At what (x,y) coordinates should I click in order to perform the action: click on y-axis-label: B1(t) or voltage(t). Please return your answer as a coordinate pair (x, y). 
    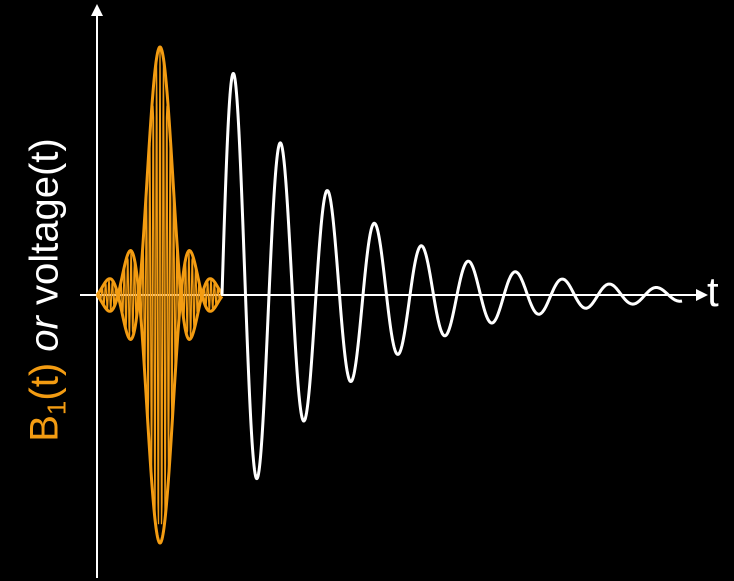
    Looking at the image, I should click on (47, 290).